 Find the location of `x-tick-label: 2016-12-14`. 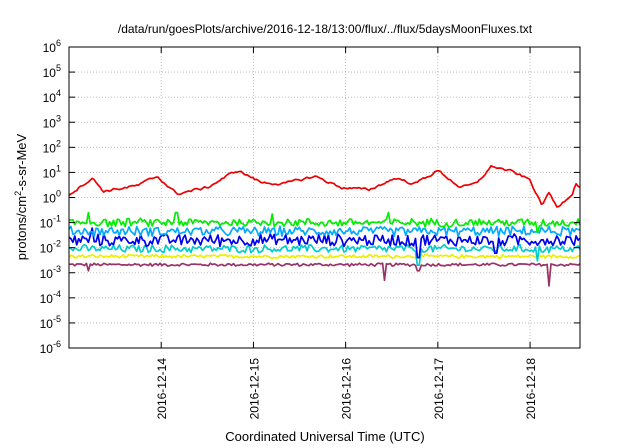

x-tick-label: 2016-12-14 is located at coordinates (162, 389).